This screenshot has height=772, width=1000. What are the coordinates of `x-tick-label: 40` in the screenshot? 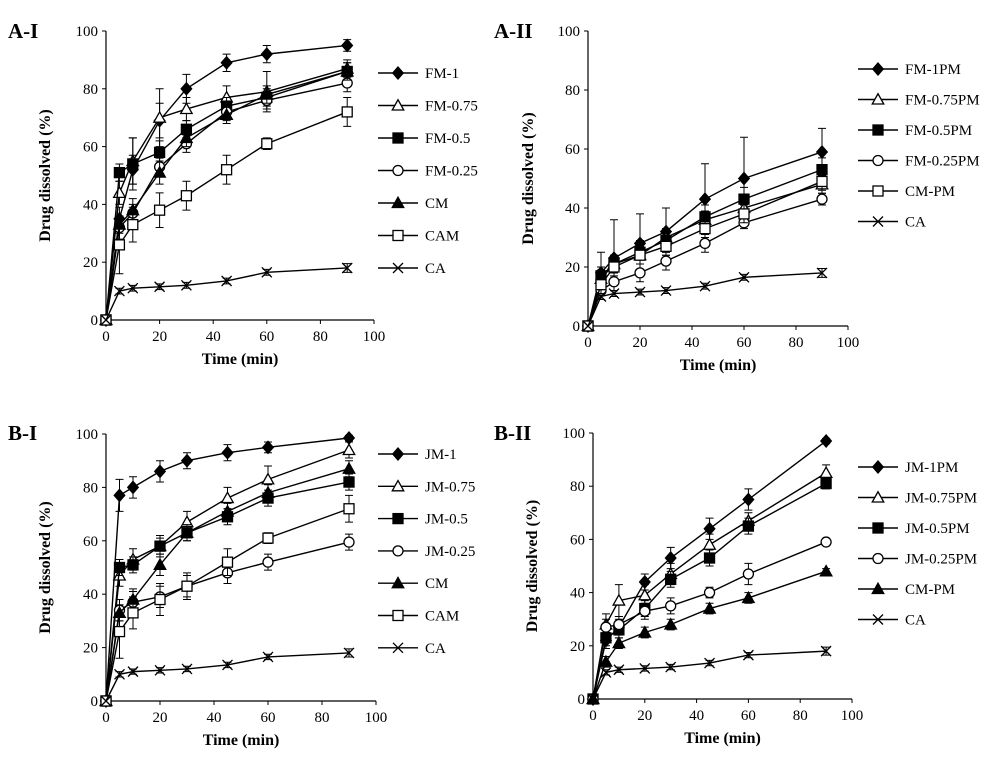 It's located at (214, 718).